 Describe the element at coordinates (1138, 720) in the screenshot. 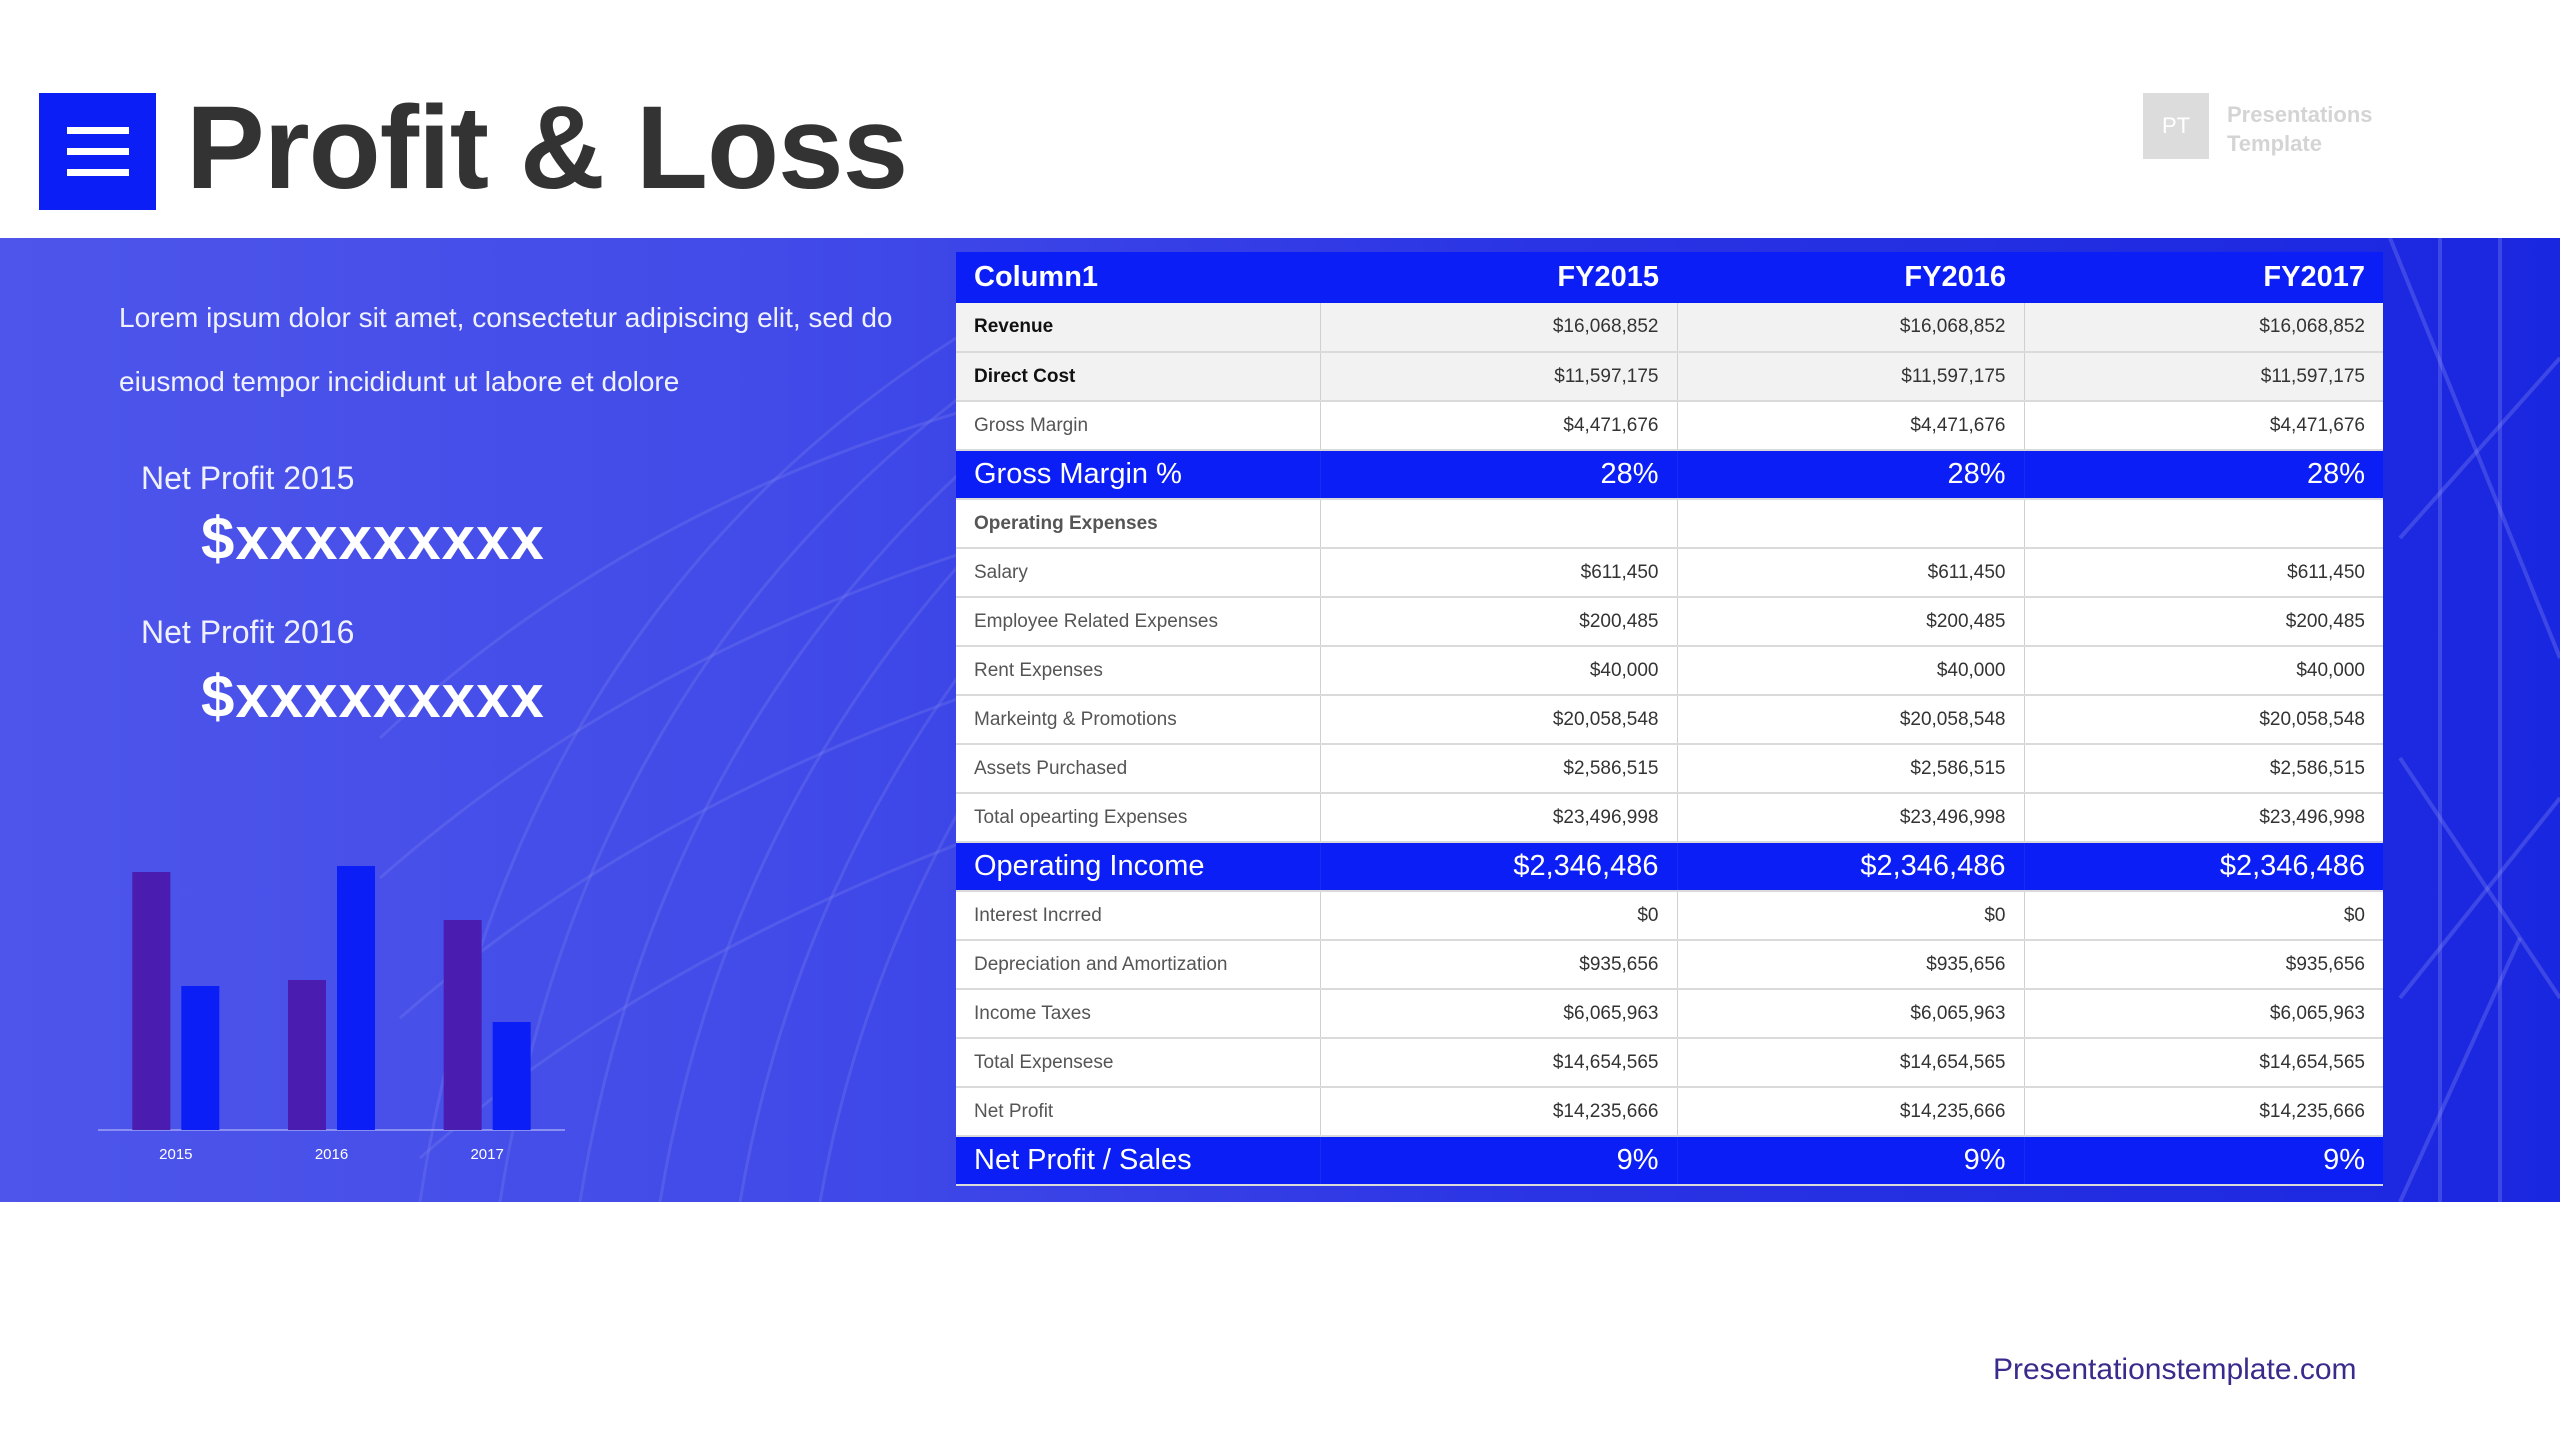

I see `row-label: Markeintg & Promotions` at that location.